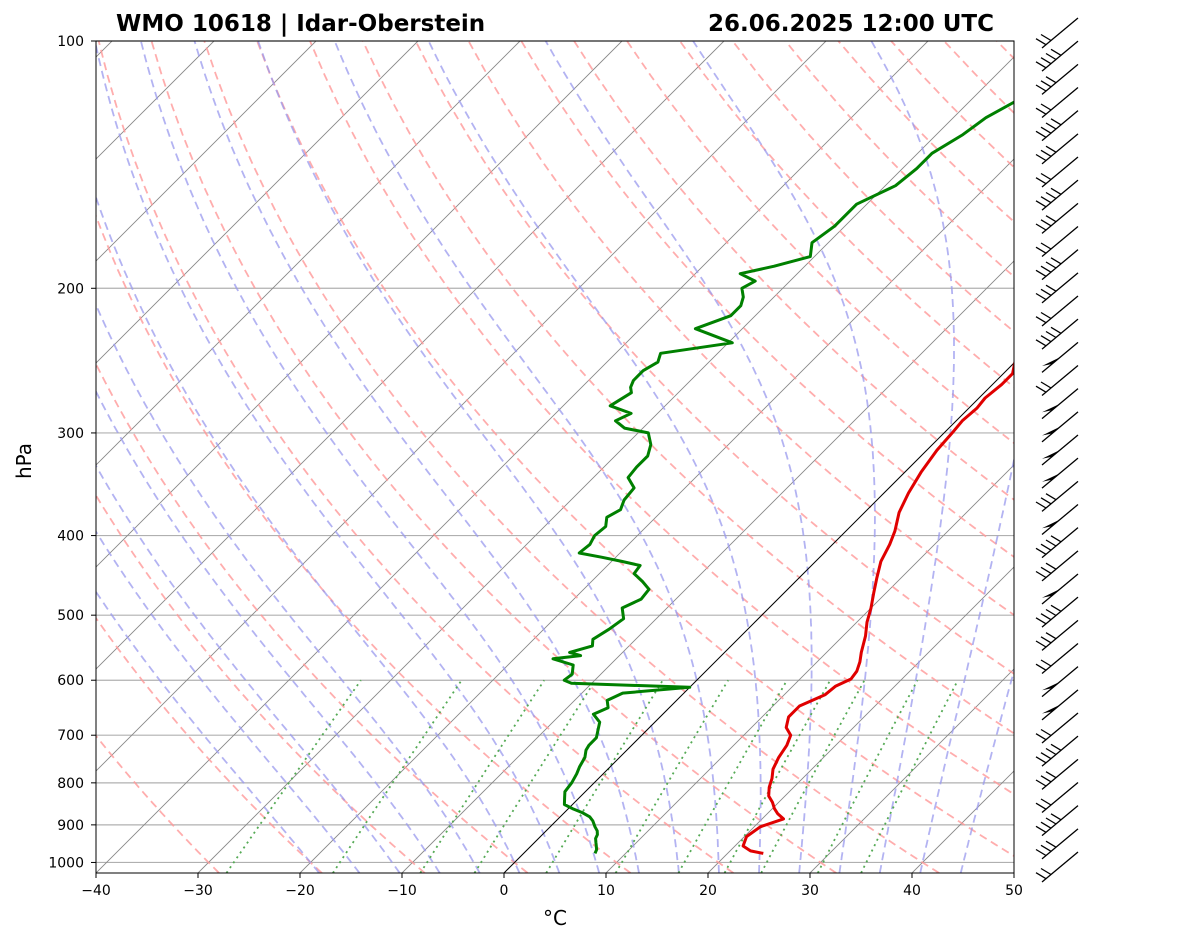  What do you see at coordinates (70, 784) in the screenshot?
I see `y-tick-label: 800` at bounding box center [70, 784].